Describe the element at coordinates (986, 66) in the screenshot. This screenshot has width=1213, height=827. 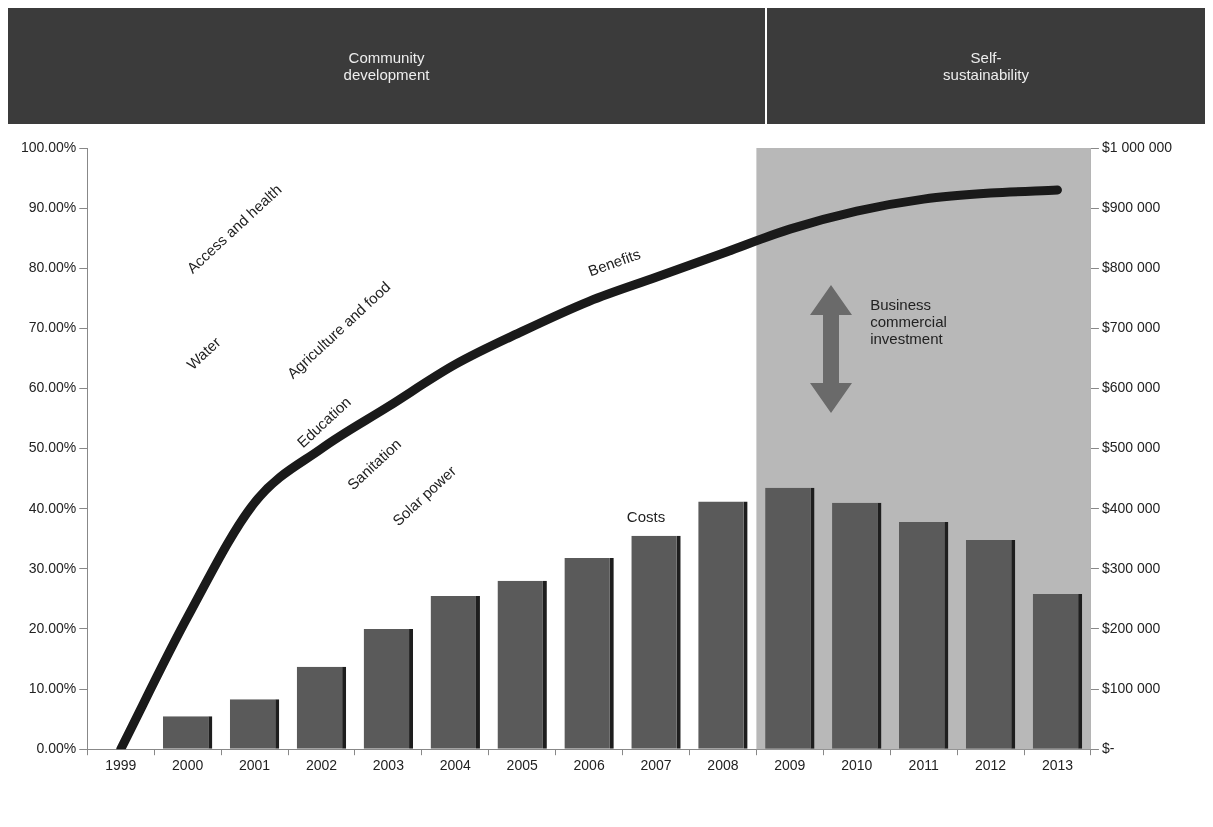
I see `text: Self-sustainability` at that location.